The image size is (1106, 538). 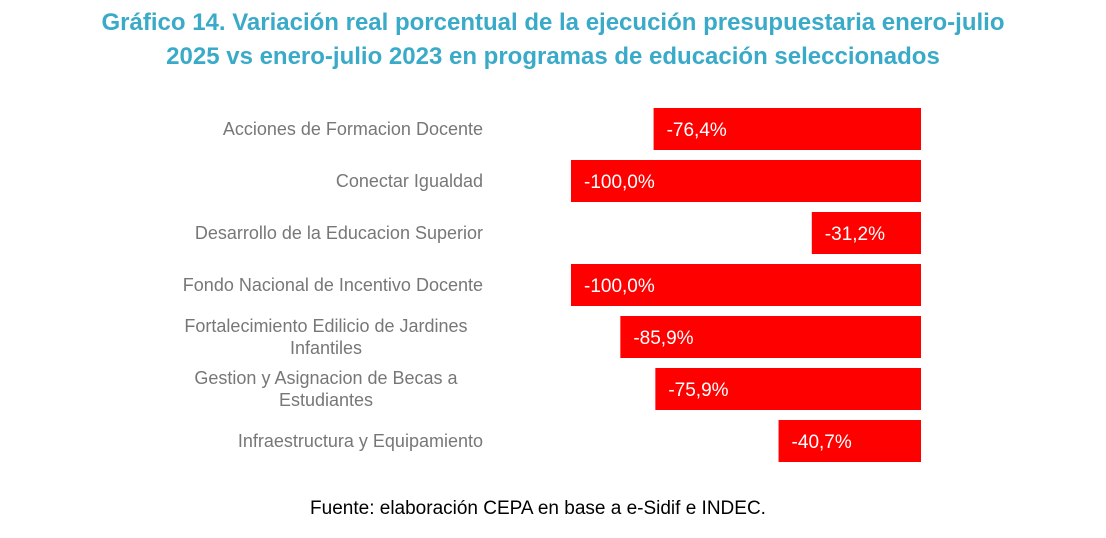 What do you see at coordinates (360, 441) in the screenshot?
I see `category-label: Infraestructura y Equipamiento` at bounding box center [360, 441].